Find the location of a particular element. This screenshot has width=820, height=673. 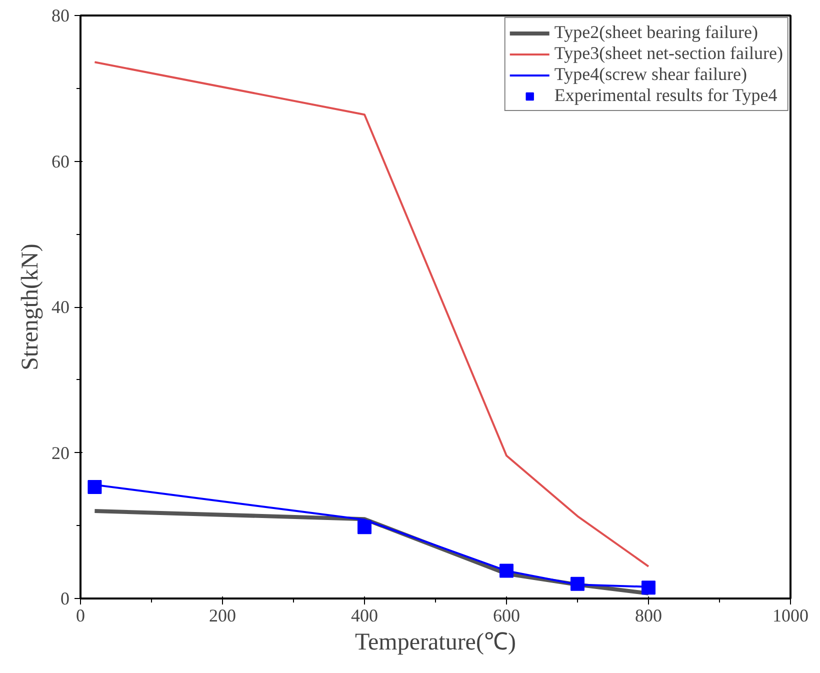

x-tick-label: 800 is located at coordinates (648, 616).